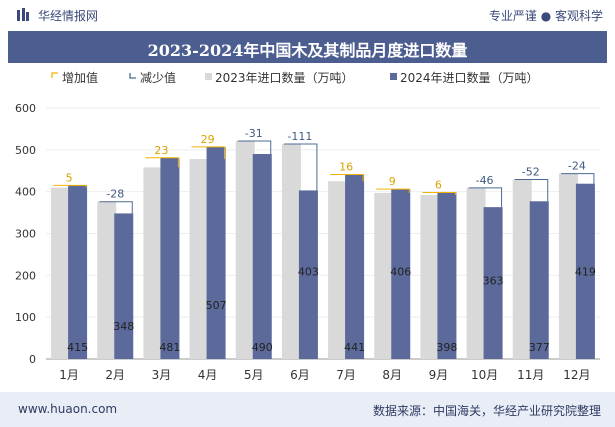 The image size is (615, 427). What do you see at coordinates (25, 192) in the screenshot?
I see `y-tick-label: 400` at bounding box center [25, 192].